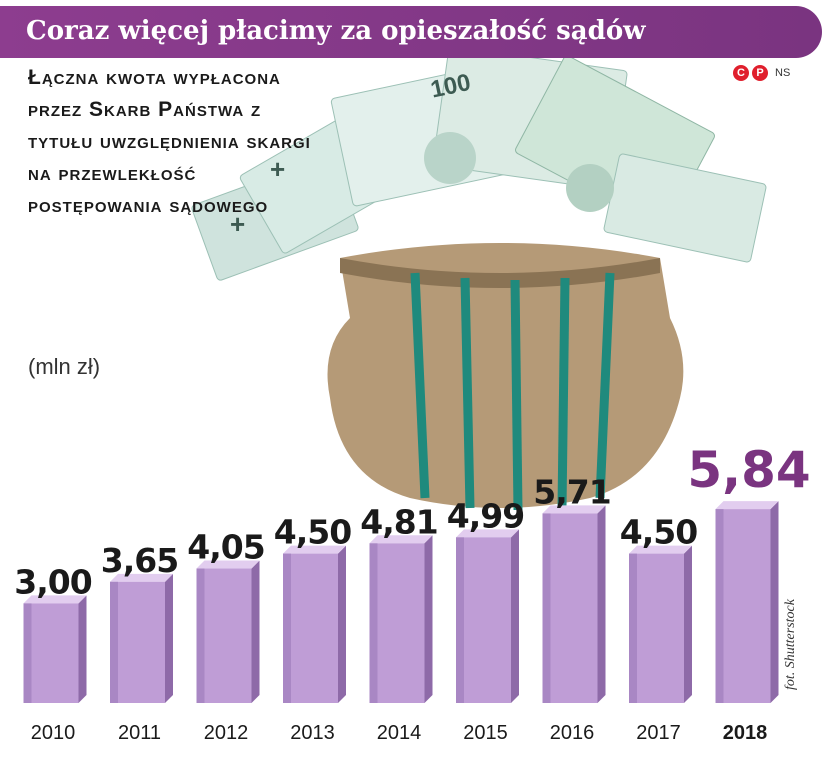 This screenshot has height=760, width=834. I want to click on bar-top-2012, so click(228, 564).